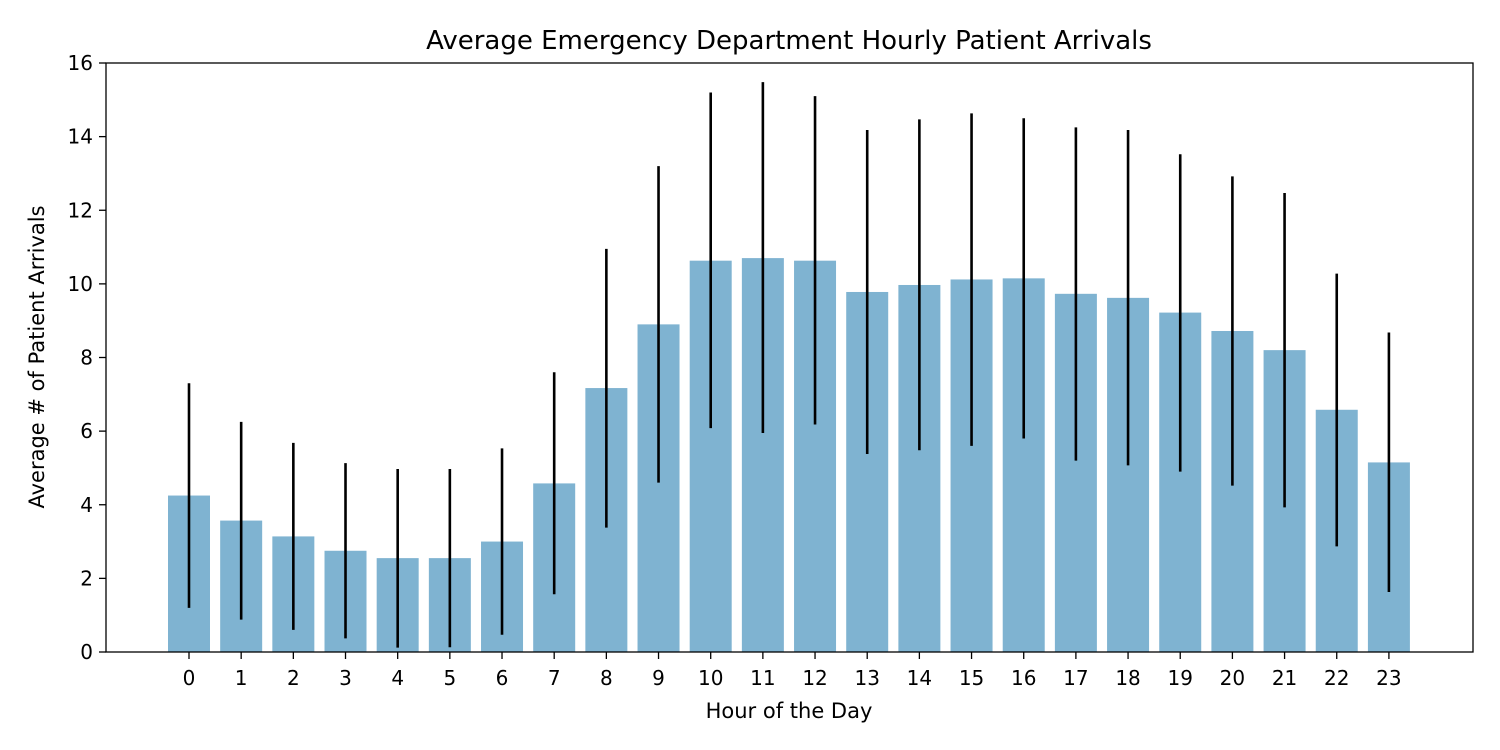  Describe the element at coordinates (80, 210) in the screenshot. I see `y-tick-label: 12` at that location.